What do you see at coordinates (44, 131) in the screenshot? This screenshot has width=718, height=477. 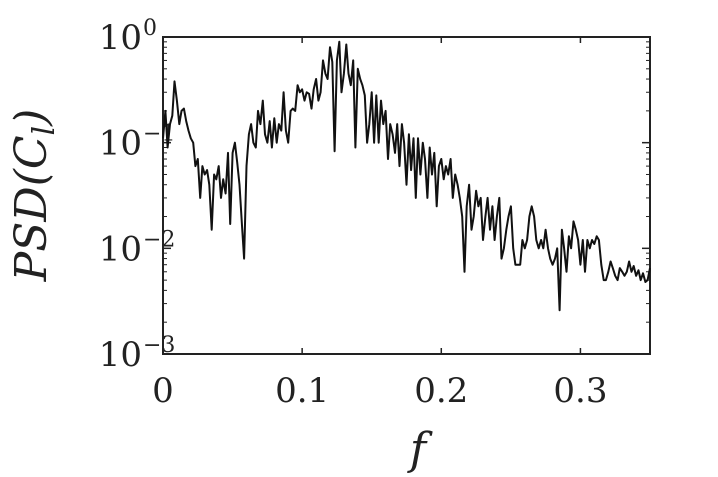 I see `y-axis-label-subscript: l` at bounding box center [44, 131].